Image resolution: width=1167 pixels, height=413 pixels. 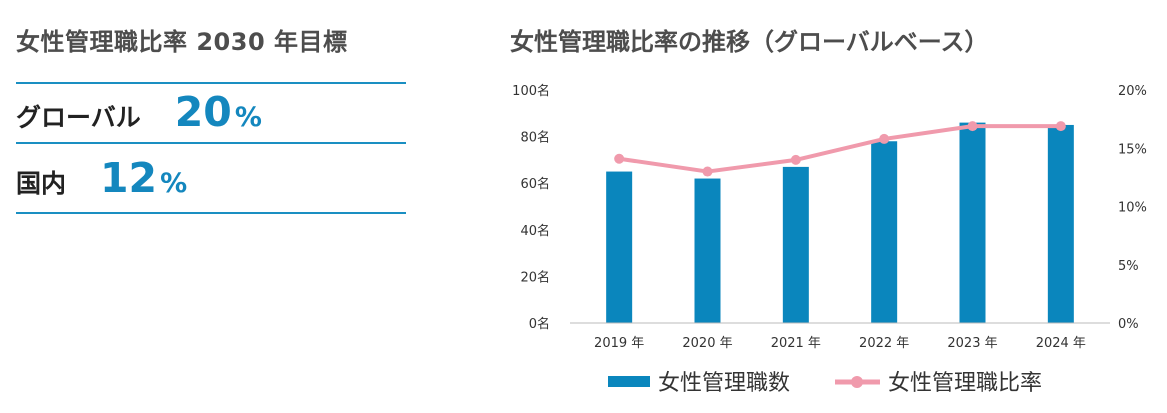 I want to click on y-right-tick-label: 10%, so click(x=1132, y=208).